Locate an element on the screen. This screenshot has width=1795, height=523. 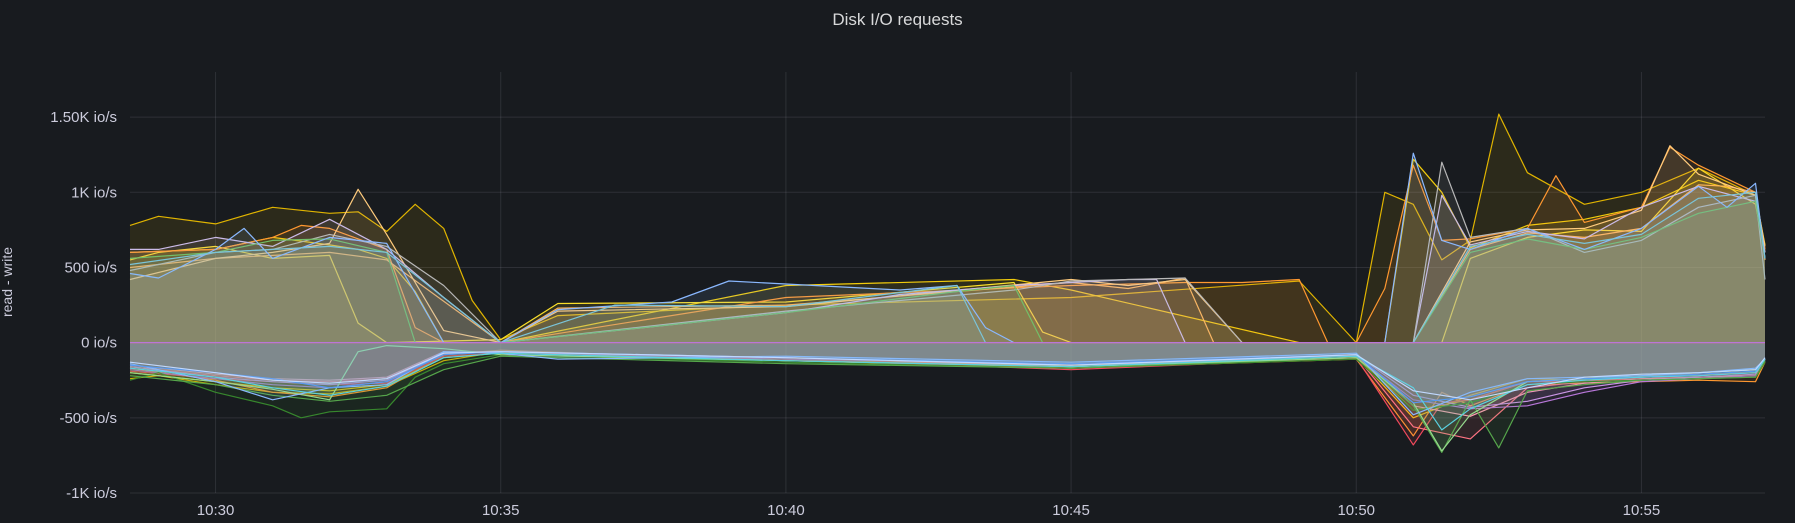
x-tick-label: 10:40 is located at coordinates (786, 510).